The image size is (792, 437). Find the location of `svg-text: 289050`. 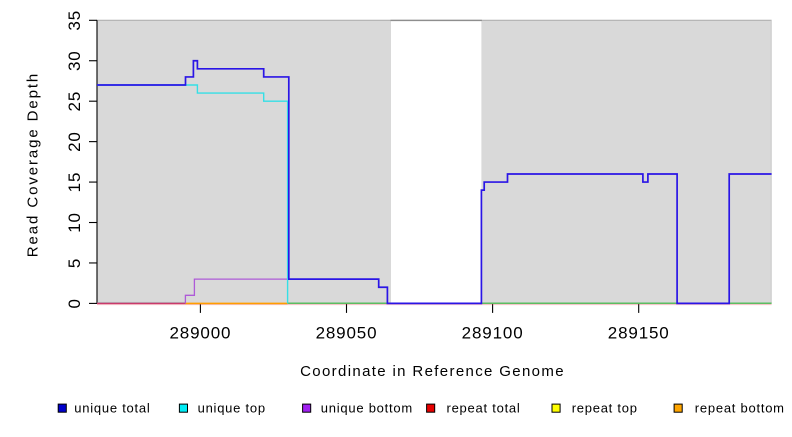

svg-text: 289050 is located at coordinates (347, 332).